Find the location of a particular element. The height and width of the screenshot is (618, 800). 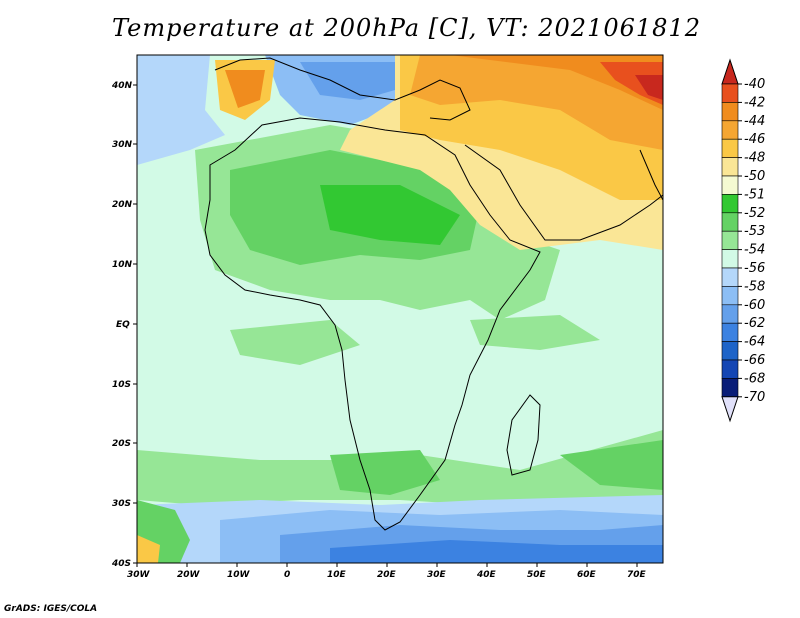

colorbar-label: -54 is located at coordinates (754, 250).